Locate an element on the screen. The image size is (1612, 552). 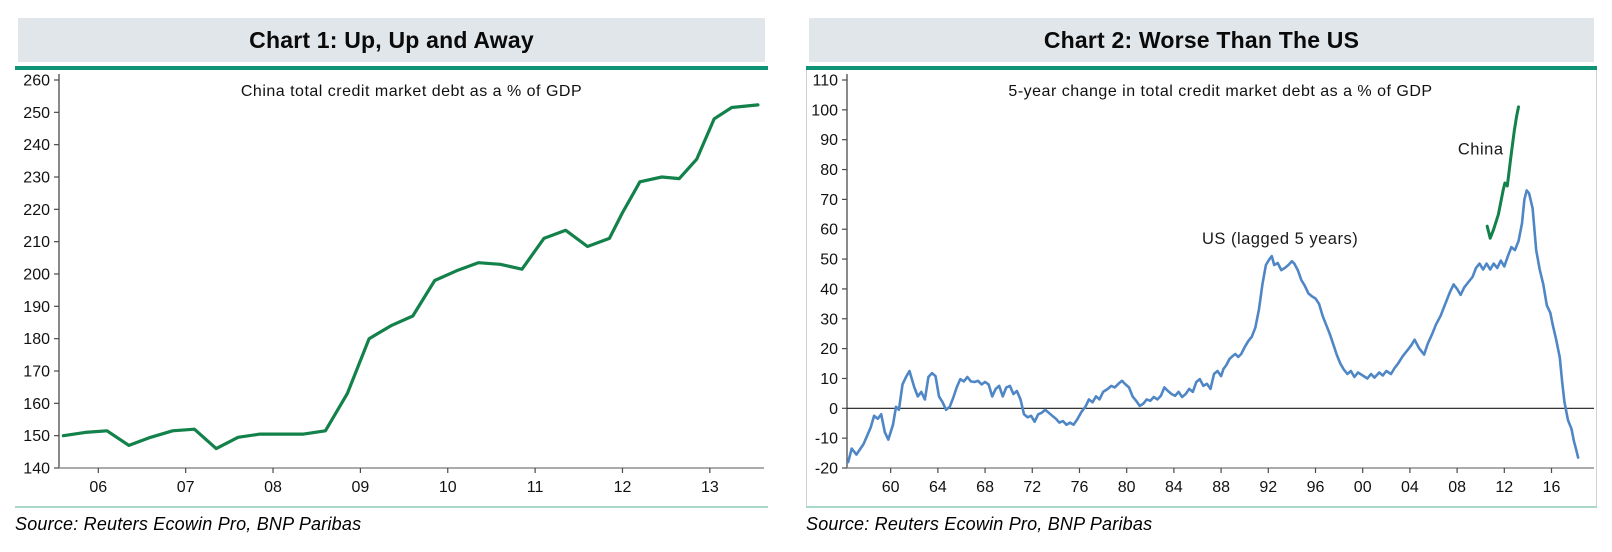
chart-1-title-bar: Chart 1: Up, Up and Away is located at coordinates (391, 40).